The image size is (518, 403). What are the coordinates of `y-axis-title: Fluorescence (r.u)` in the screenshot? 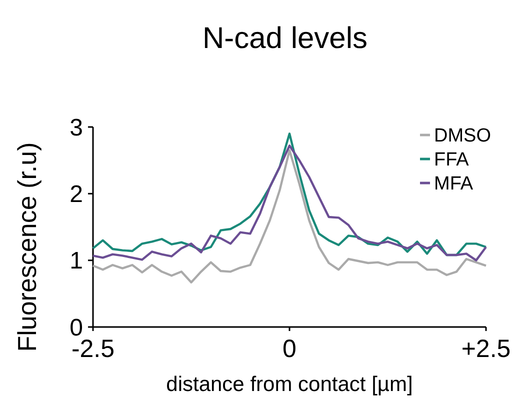 It's located at (27, 247).